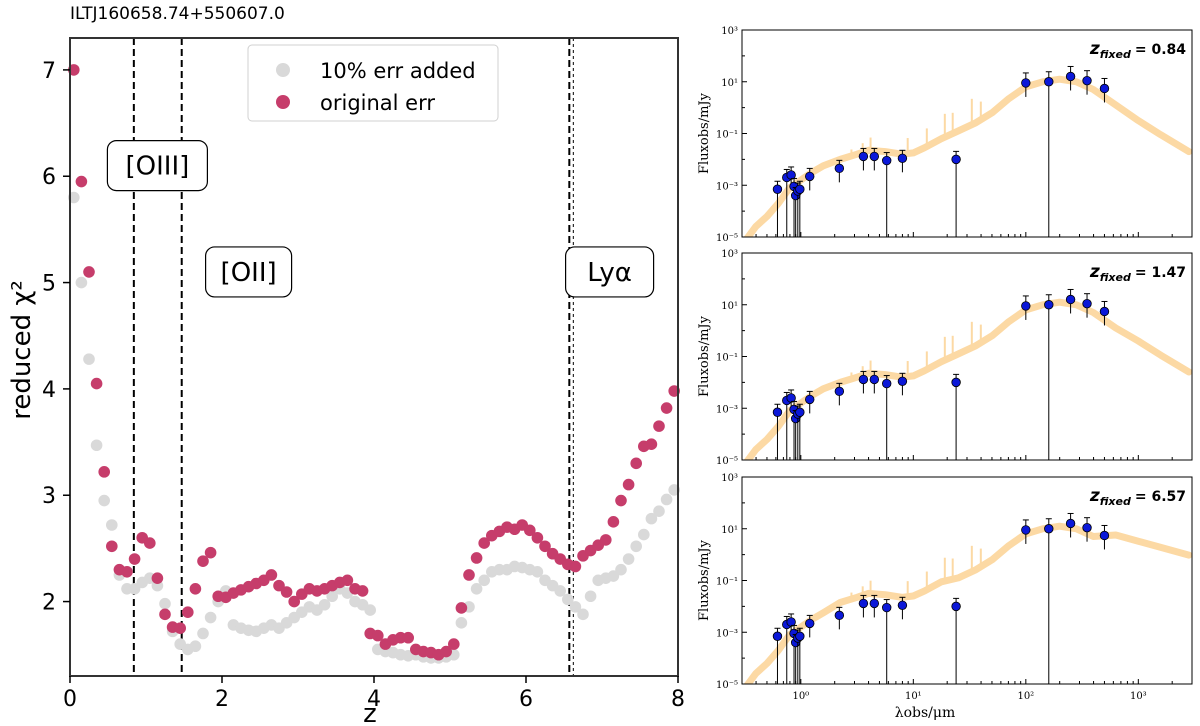 The height and width of the screenshot is (726, 1200). What do you see at coordinates (22, 350) in the screenshot?
I see `y-axis-label-text: reduced χ²` at bounding box center [22, 350].